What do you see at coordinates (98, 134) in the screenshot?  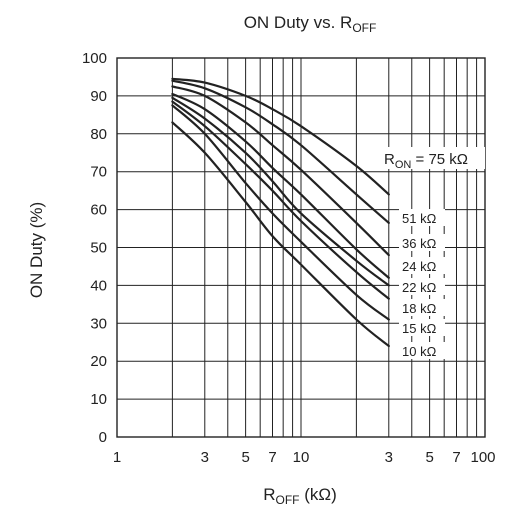 I see `y-tick-label: 80` at bounding box center [98, 134].